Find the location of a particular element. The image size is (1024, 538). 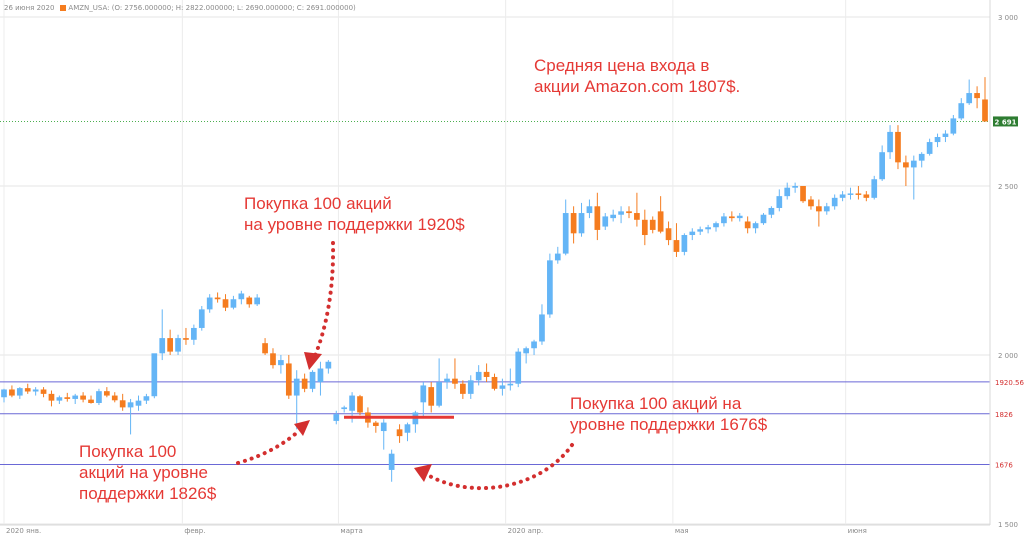

support-level-label: 1676 is located at coordinates (1004, 466).